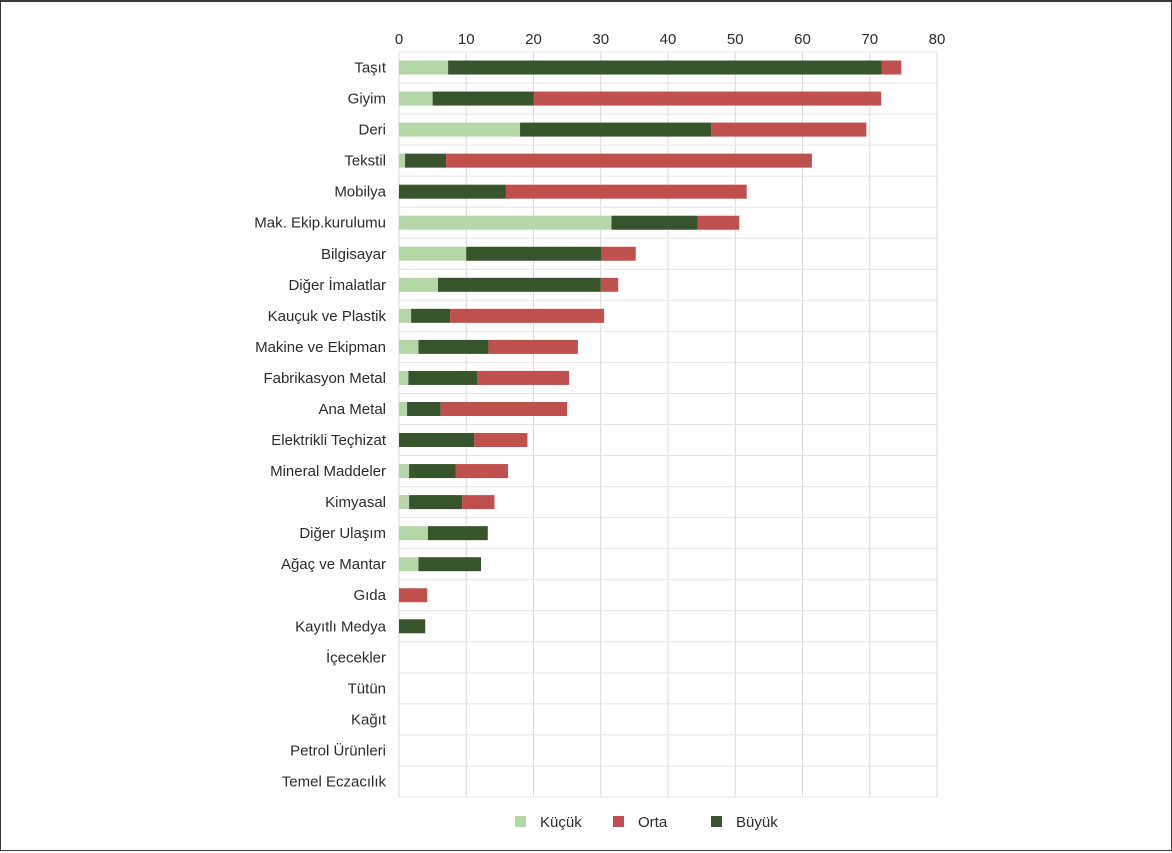 This screenshot has width=1172, height=853. What do you see at coordinates (342, 533) in the screenshot?
I see `category-label-diger-ulasim: Diğer Ulaşım` at bounding box center [342, 533].